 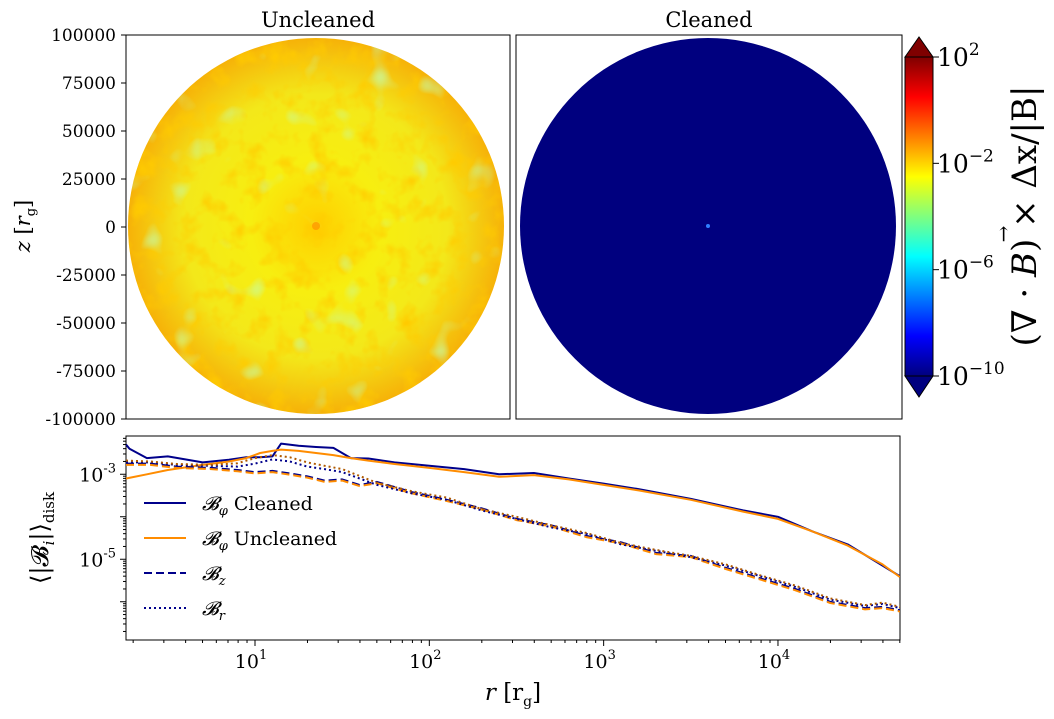 What do you see at coordinates (971, 375) in the screenshot?
I see `colorbar-tick-label: 10⁻¹⁰` at bounding box center [971, 375].